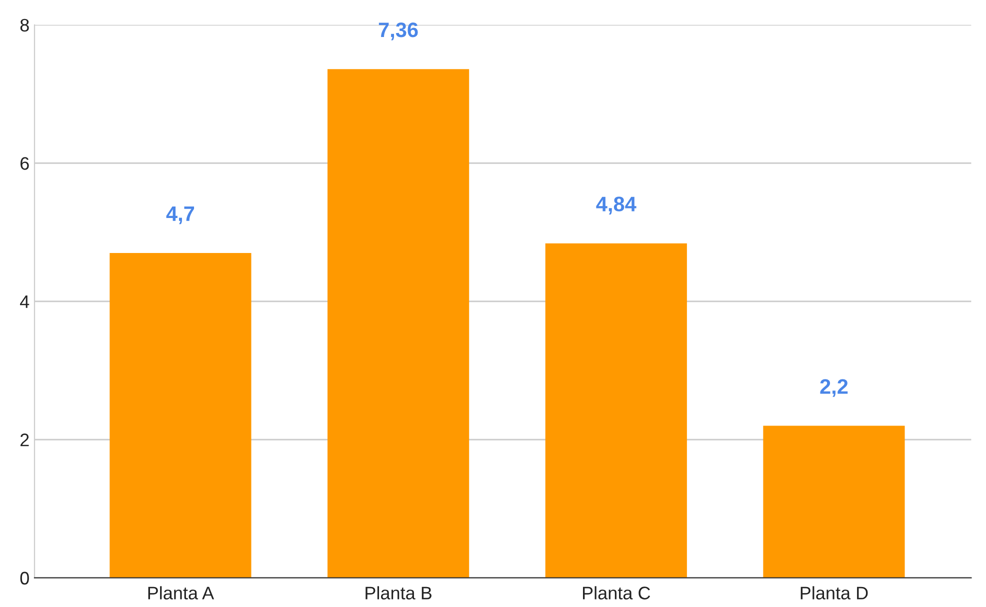 This screenshot has height=607, width=986. I want to click on y-tick-label: 2, so click(24, 440).